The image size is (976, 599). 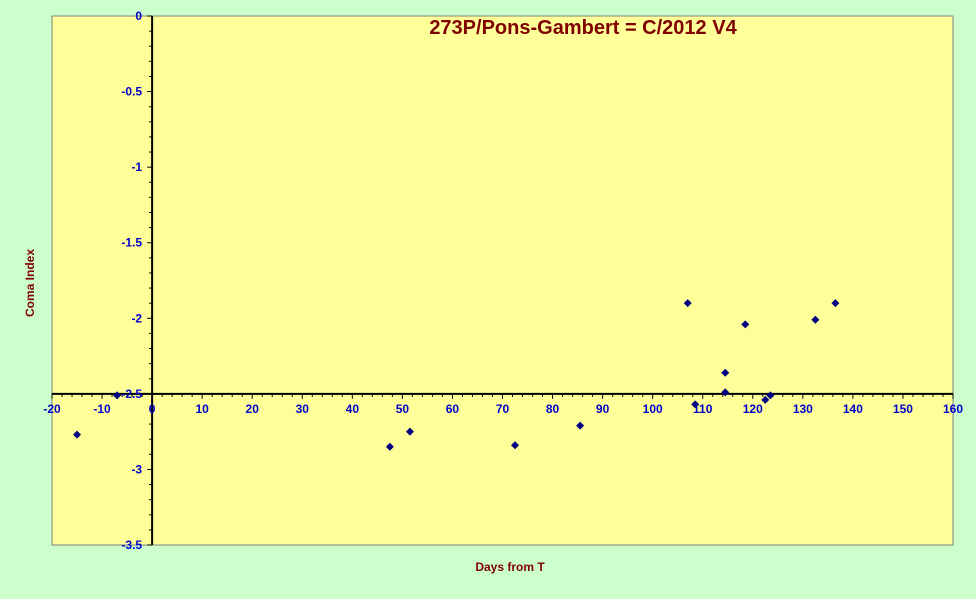 I want to click on x-tick-label: 10, so click(x=202, y=409).